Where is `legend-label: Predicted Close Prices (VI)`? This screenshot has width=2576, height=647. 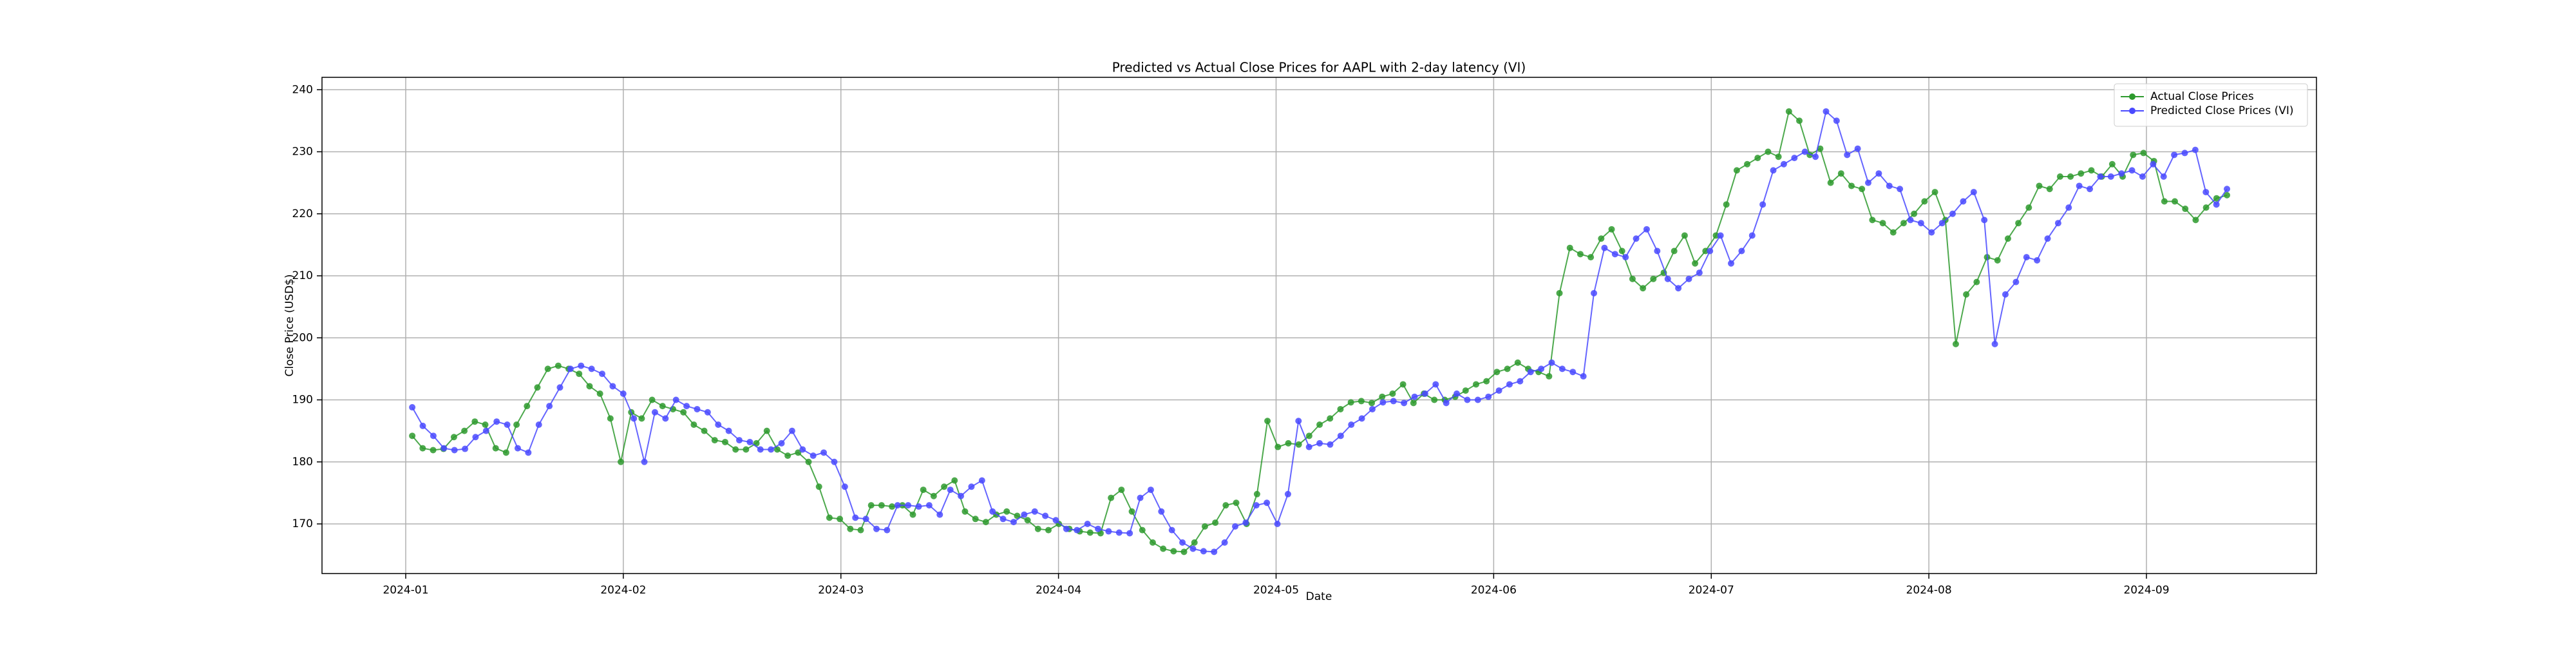
legend-label: Predicted Close Prices (VI) is located at coordinates (2222, 110).